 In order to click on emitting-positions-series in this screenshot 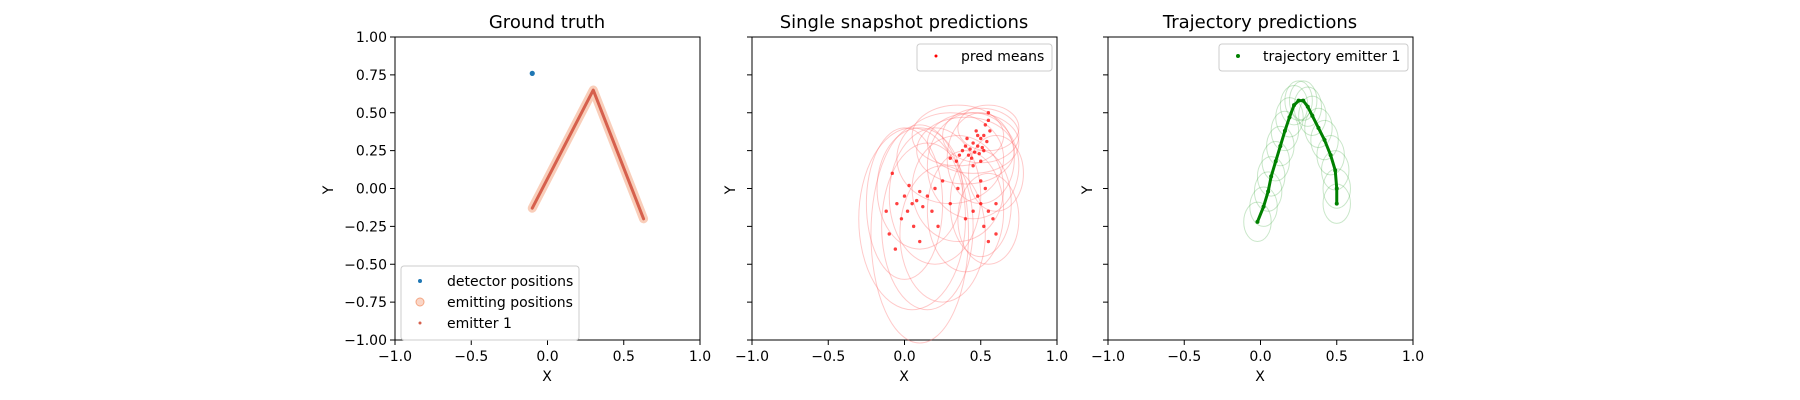, I will do `click(588, 154)`.